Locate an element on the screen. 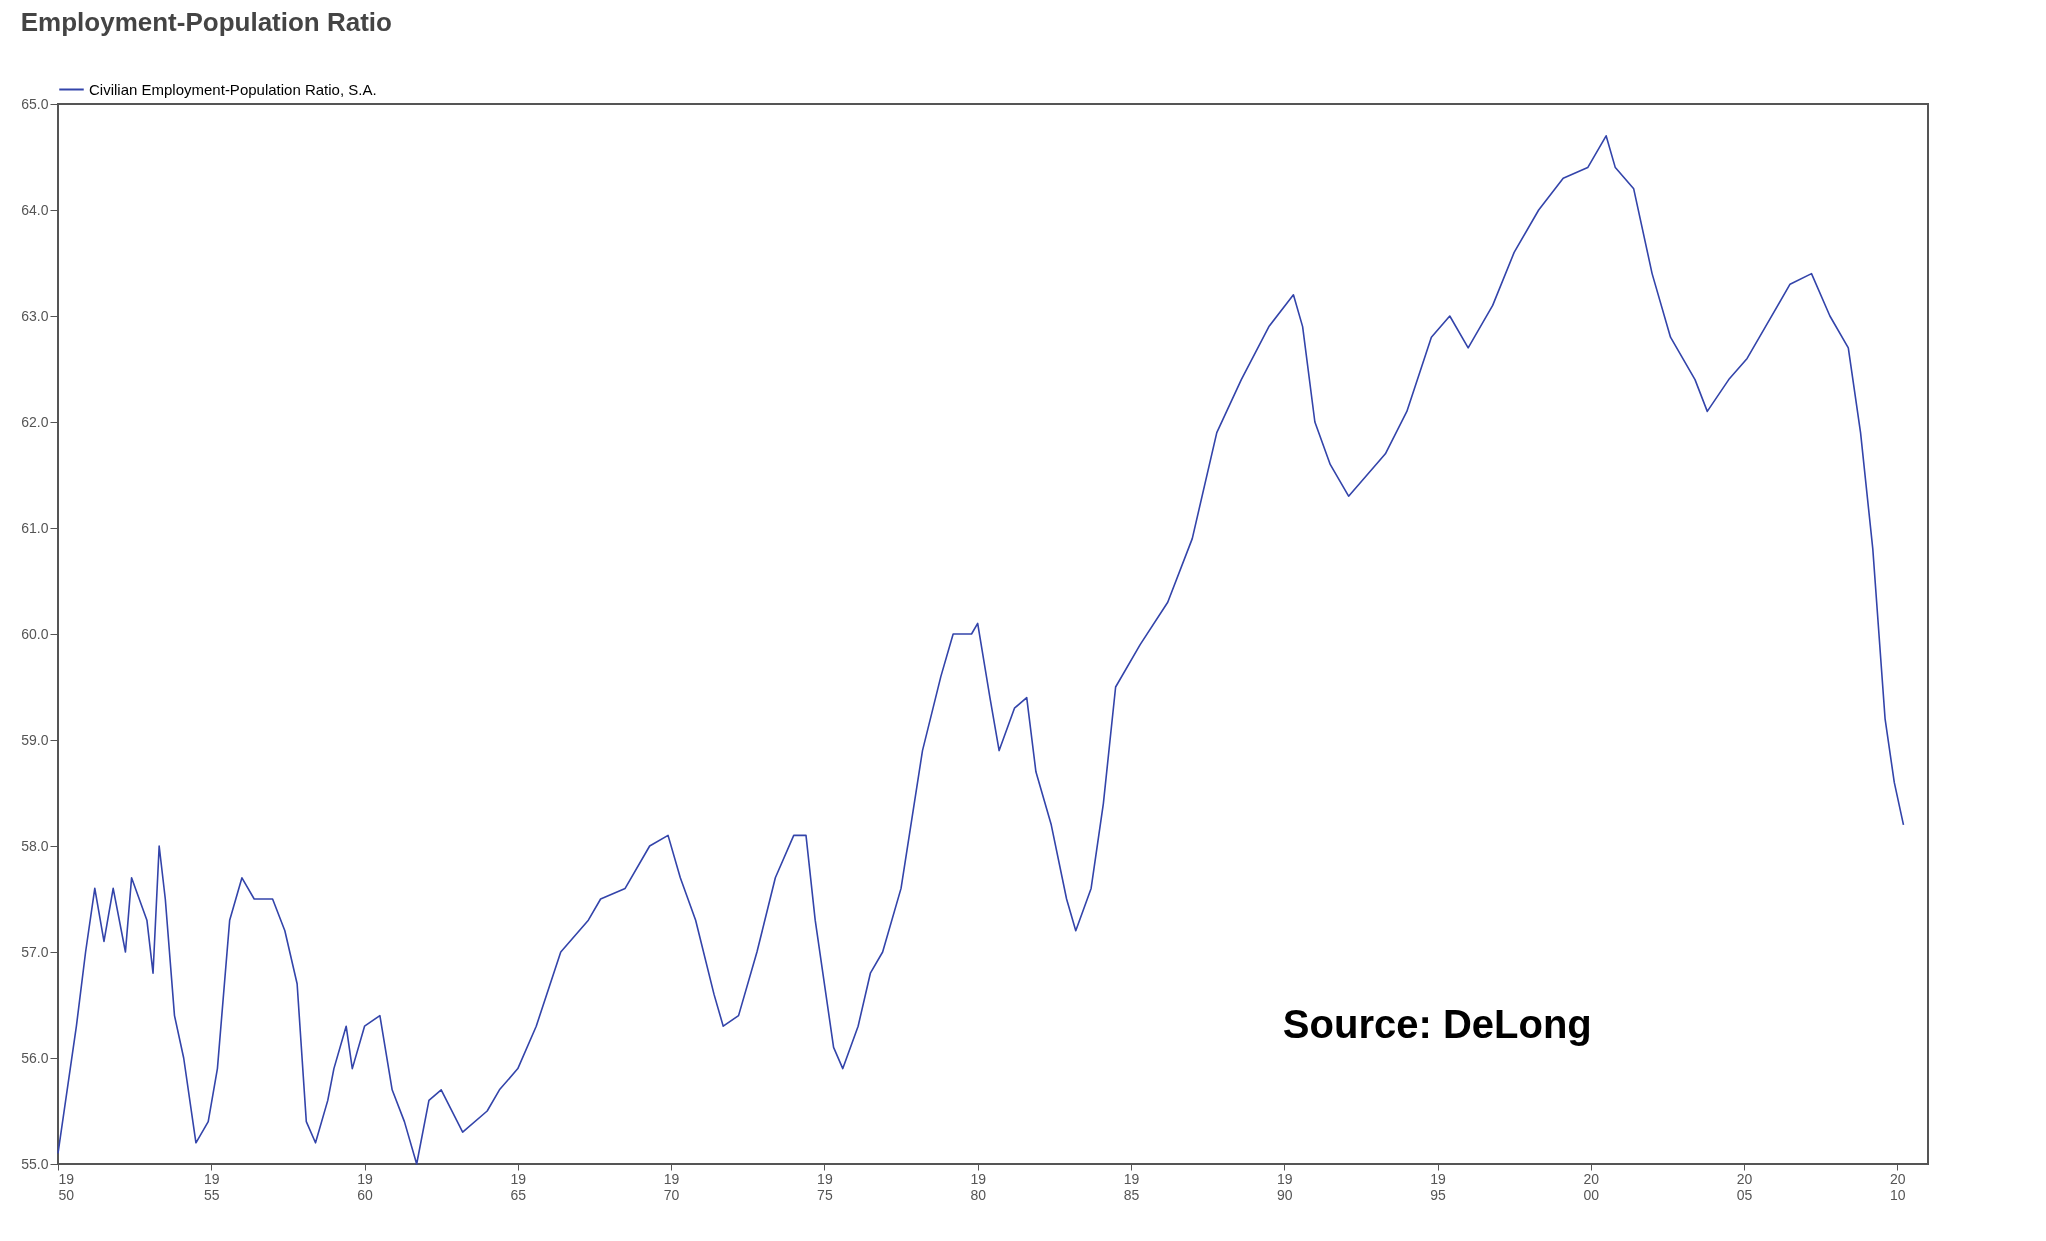 The image size is (2046, 1241). x-tick-label: 19 75 is located at coordinates (825, 1186).